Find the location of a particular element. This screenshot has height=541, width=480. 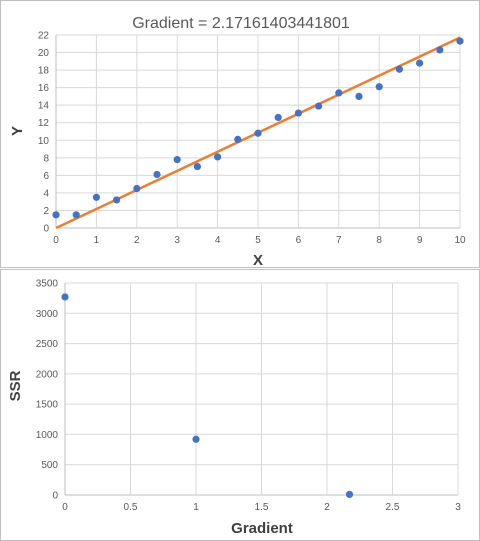

x-axis-title: Gradient is located at coordinates (262, 528).